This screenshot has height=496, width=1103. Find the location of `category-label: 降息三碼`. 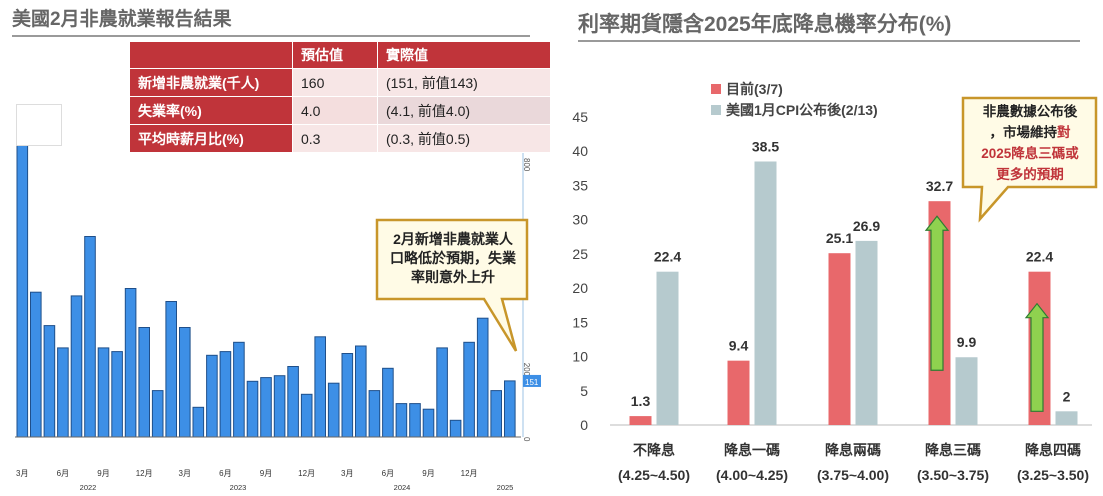

category-label: 降息三碼 is located at coordinates (953, 450).